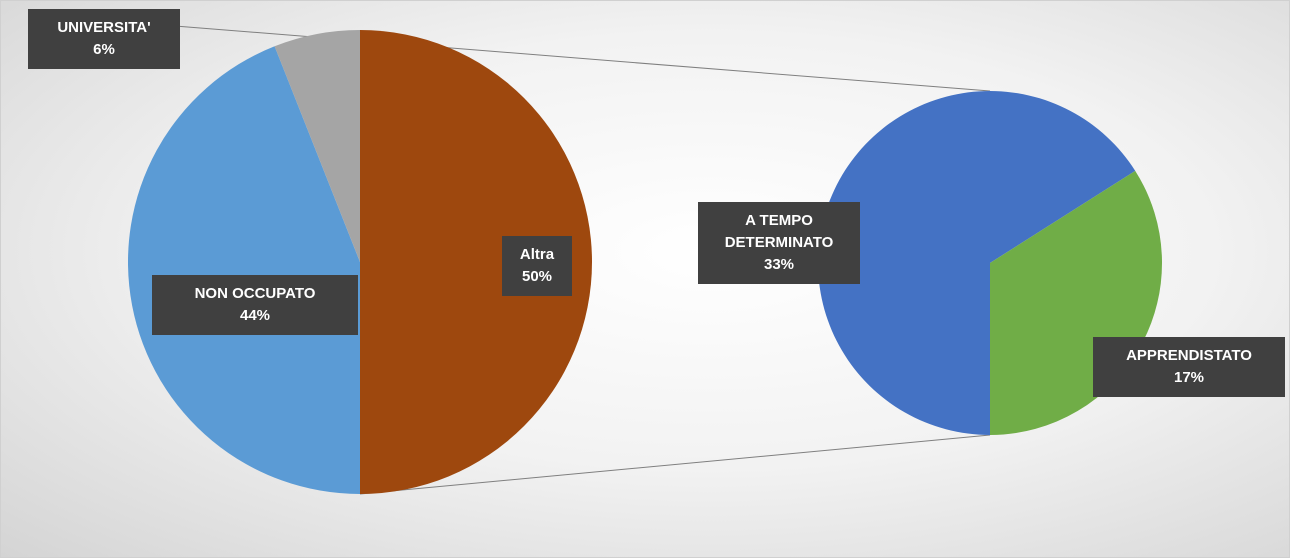  What do you see at coordinates (675, 464) in the screenshot?
I see `connector-line` at bounding box center [675, 464].